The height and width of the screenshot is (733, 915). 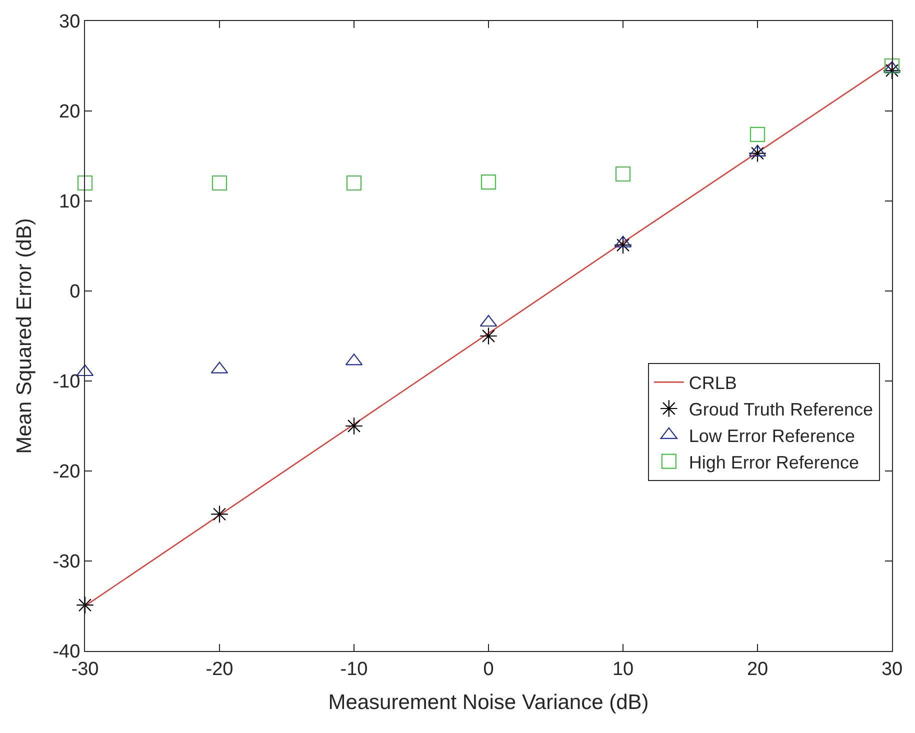 What do you see at coordinates (69, 112) in the screenshot?
I see `y-tick-label: 20` at bounding box center [69, 112].